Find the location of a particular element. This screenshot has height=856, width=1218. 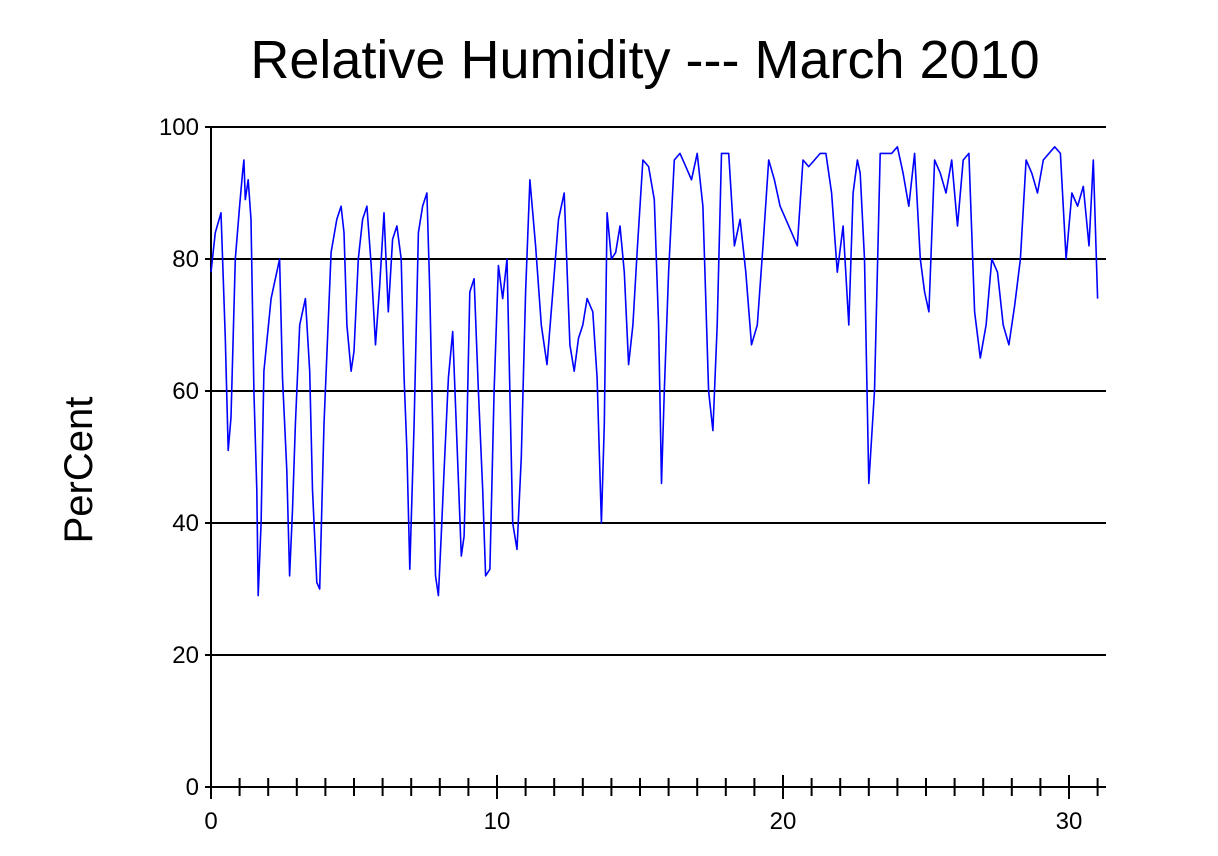

y-axis-label: PerCent is located at coordinates (79, 470).